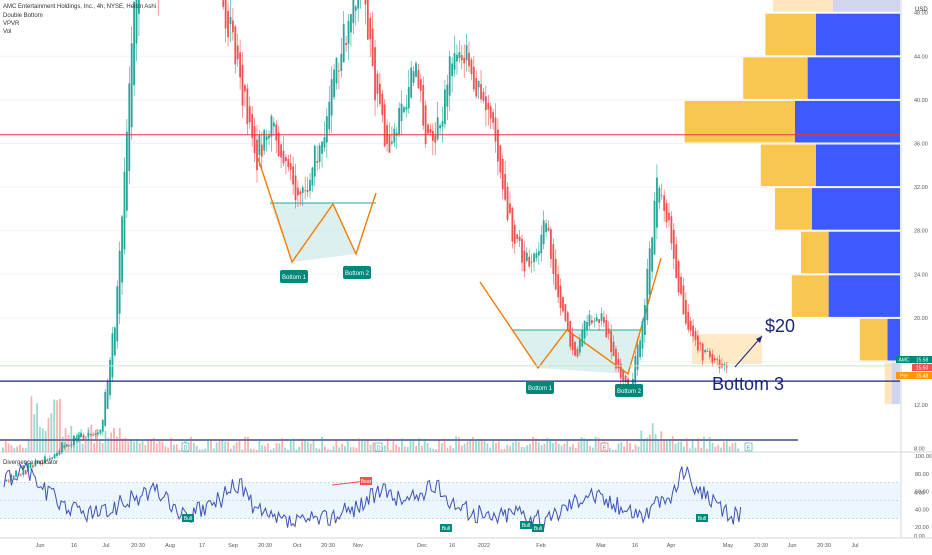 The image size is (932, 555). What do you see at coordinates (904, 377) in the screenshot?
I see `pre-tag-label: Pre` at bounding box center [904, 377].